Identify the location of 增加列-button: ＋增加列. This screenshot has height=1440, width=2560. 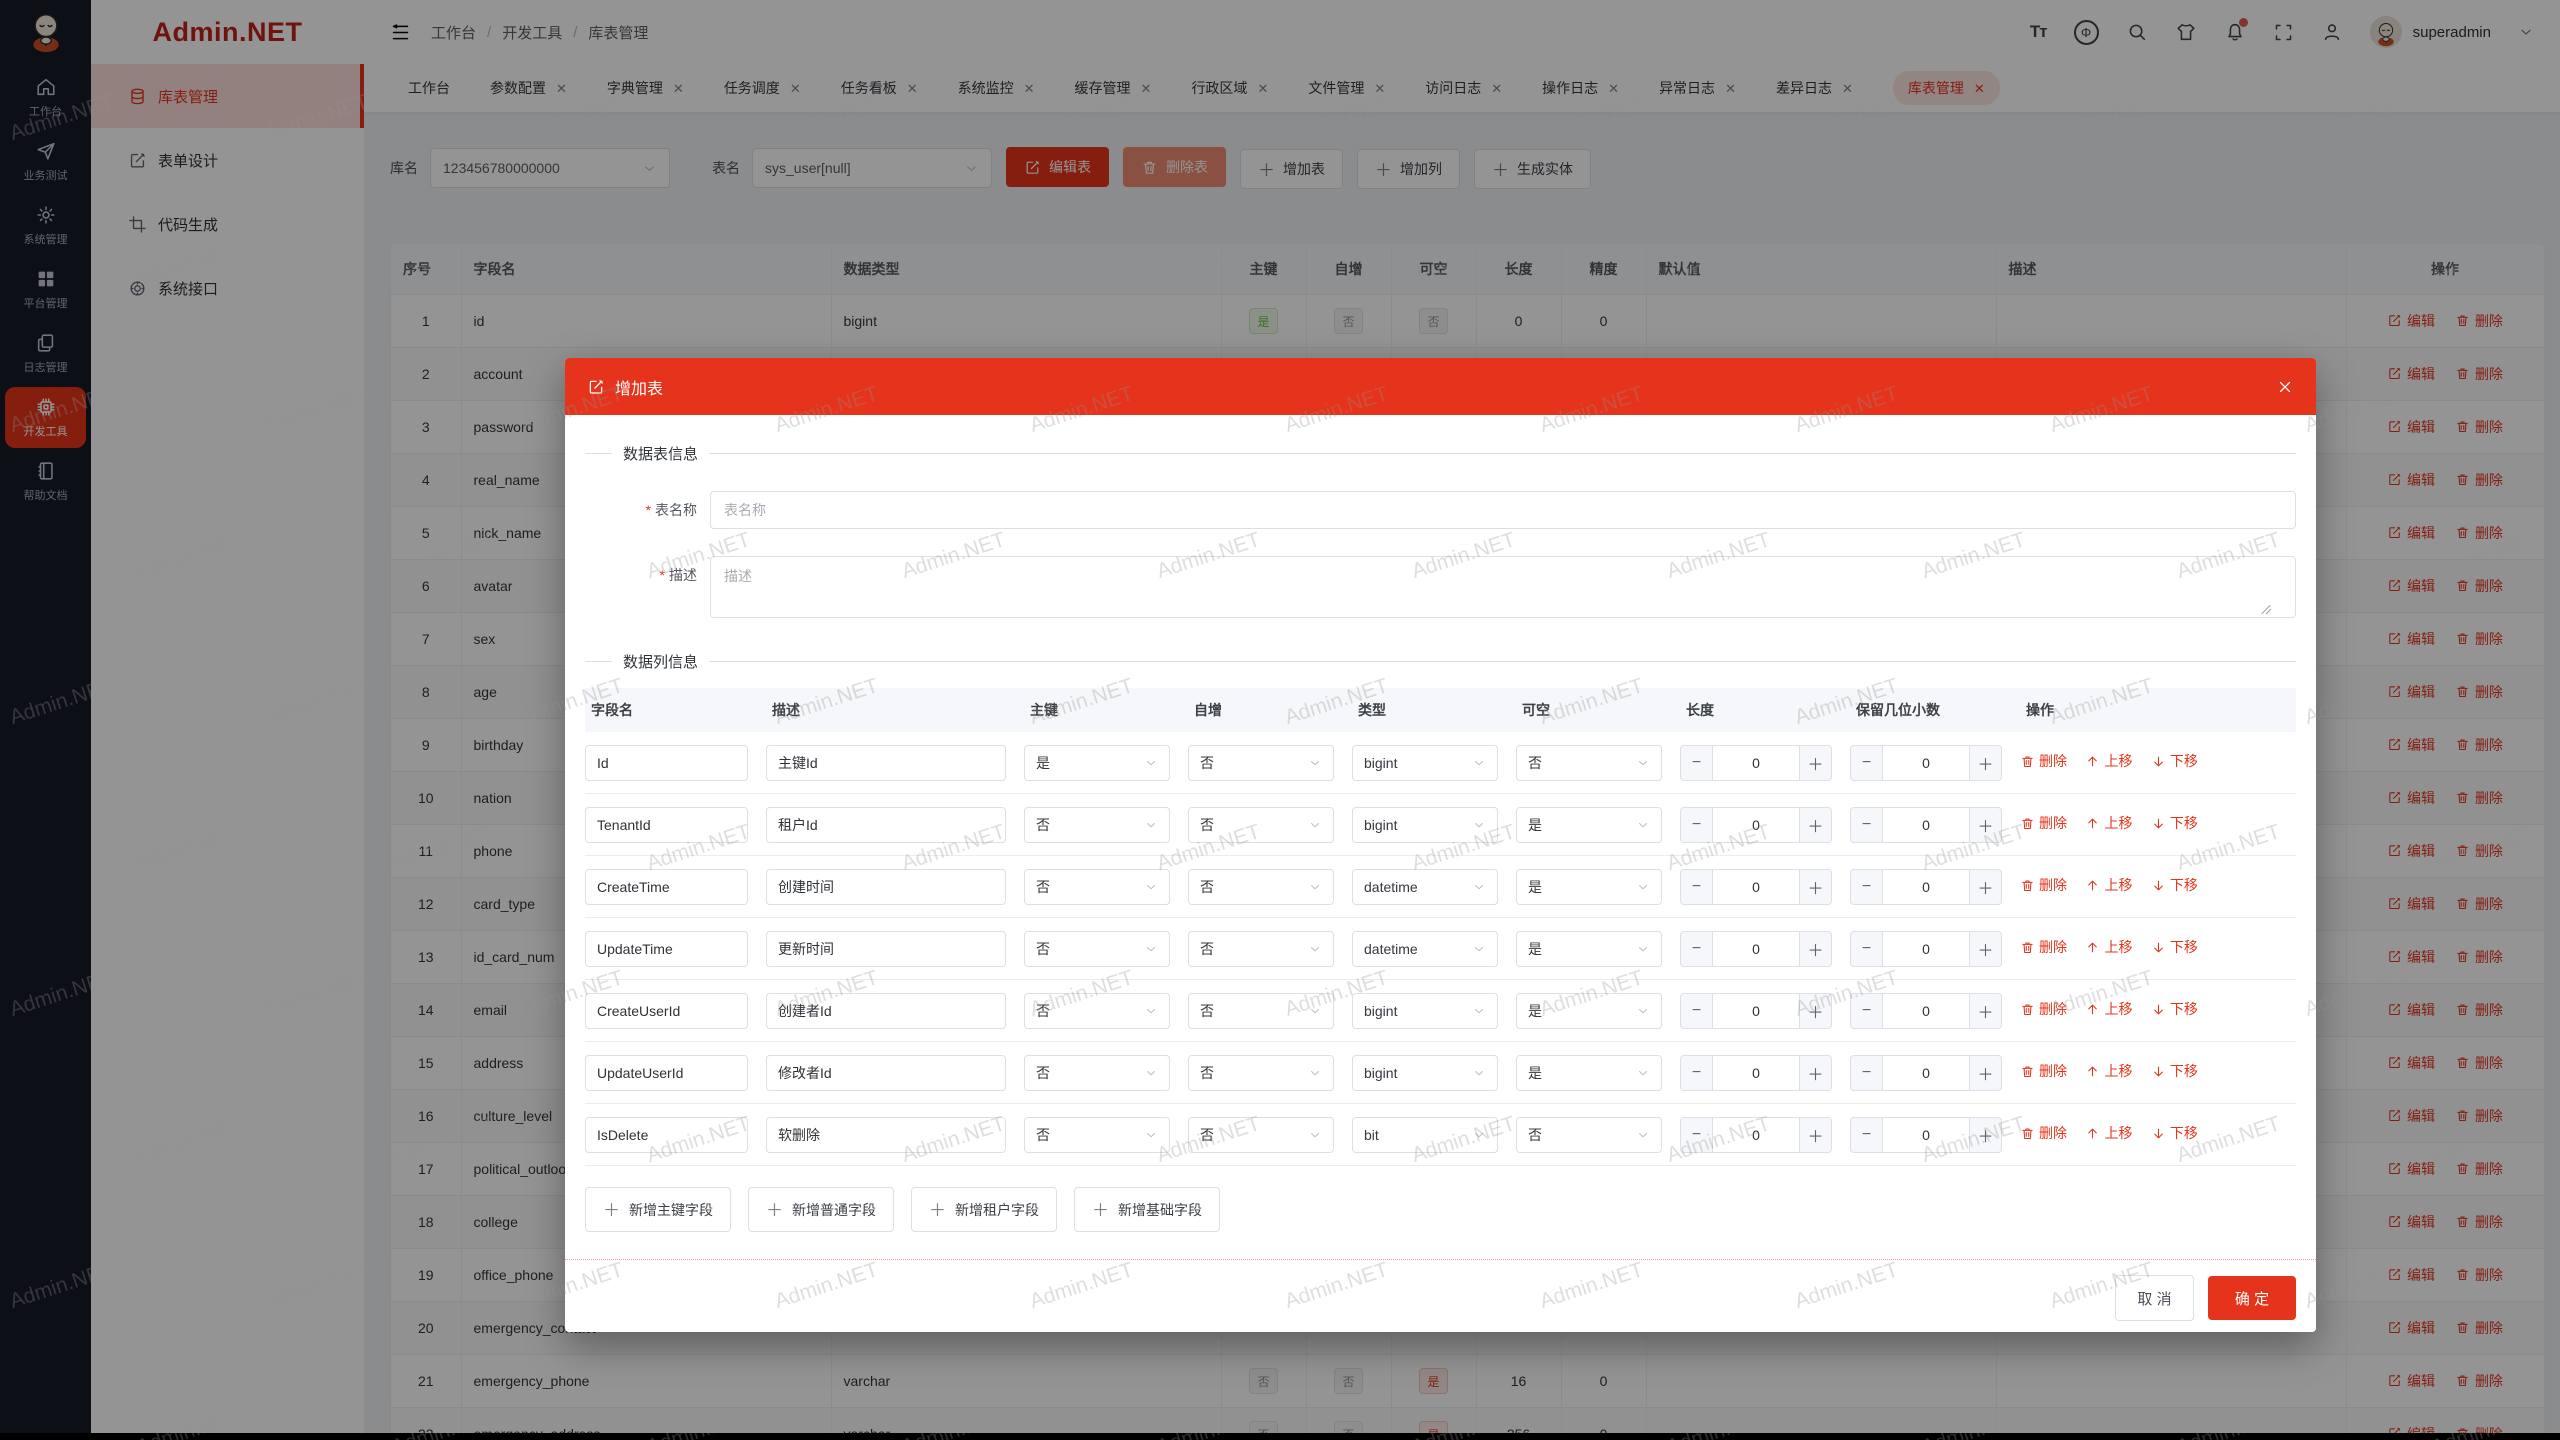
(1408, 169).